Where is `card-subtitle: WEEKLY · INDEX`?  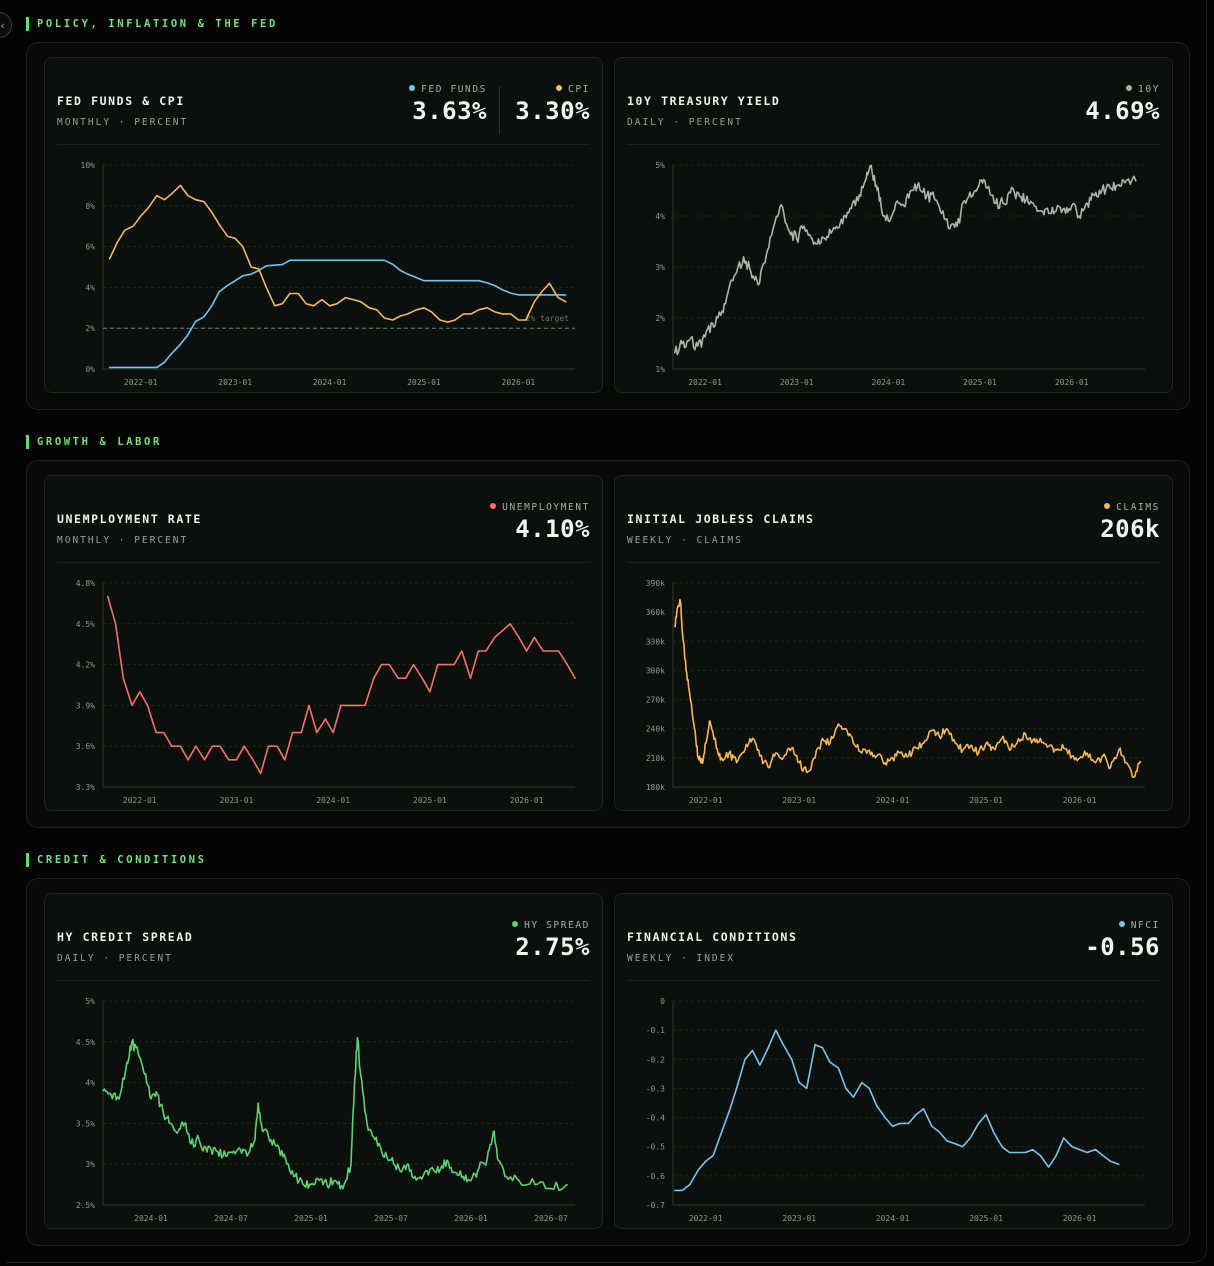 card-subtitle: WEEKLY · INDEX is located at coordinates (681, 958).